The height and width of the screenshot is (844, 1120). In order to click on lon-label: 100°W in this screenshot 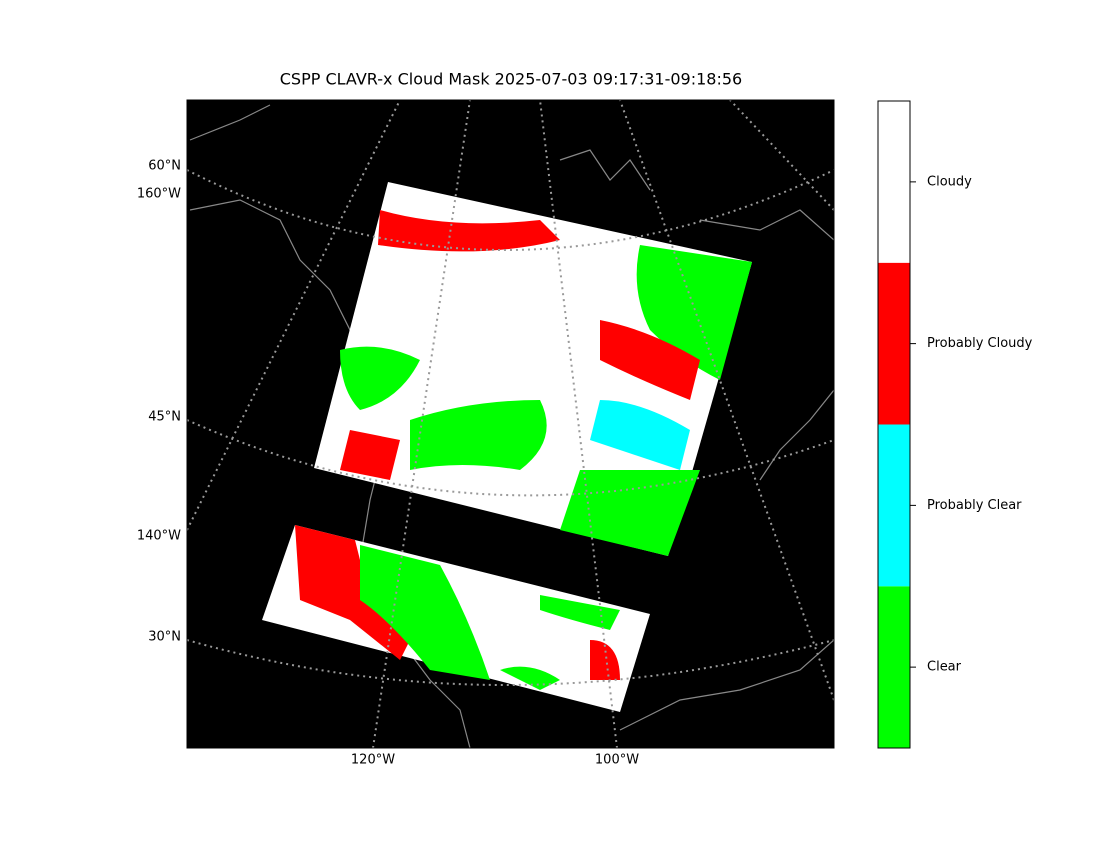, I will do `click(617, 760)`.